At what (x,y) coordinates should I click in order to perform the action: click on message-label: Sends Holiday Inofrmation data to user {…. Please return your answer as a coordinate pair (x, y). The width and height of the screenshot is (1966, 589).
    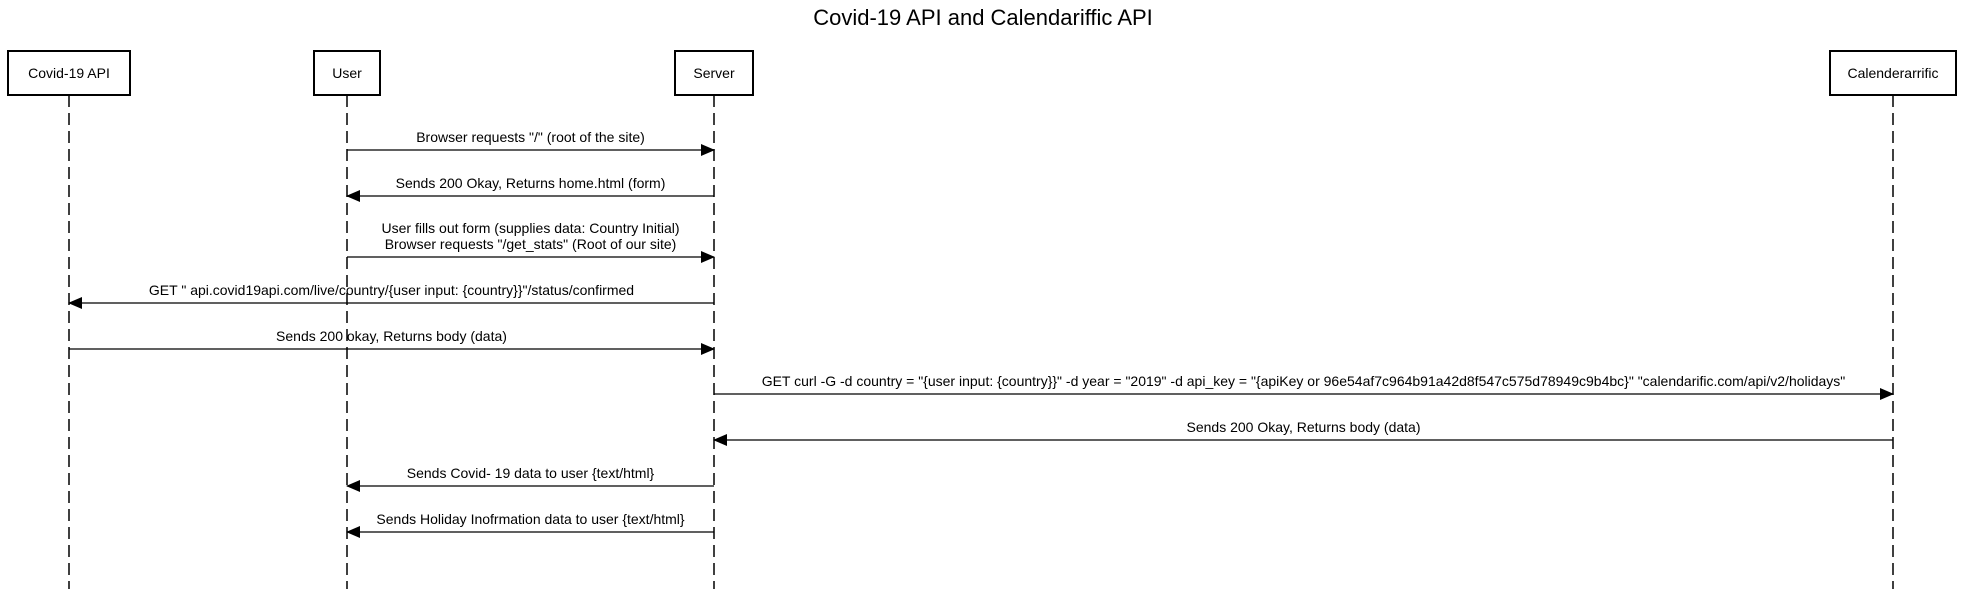
    Looking at the image, I should click on (530, 519).